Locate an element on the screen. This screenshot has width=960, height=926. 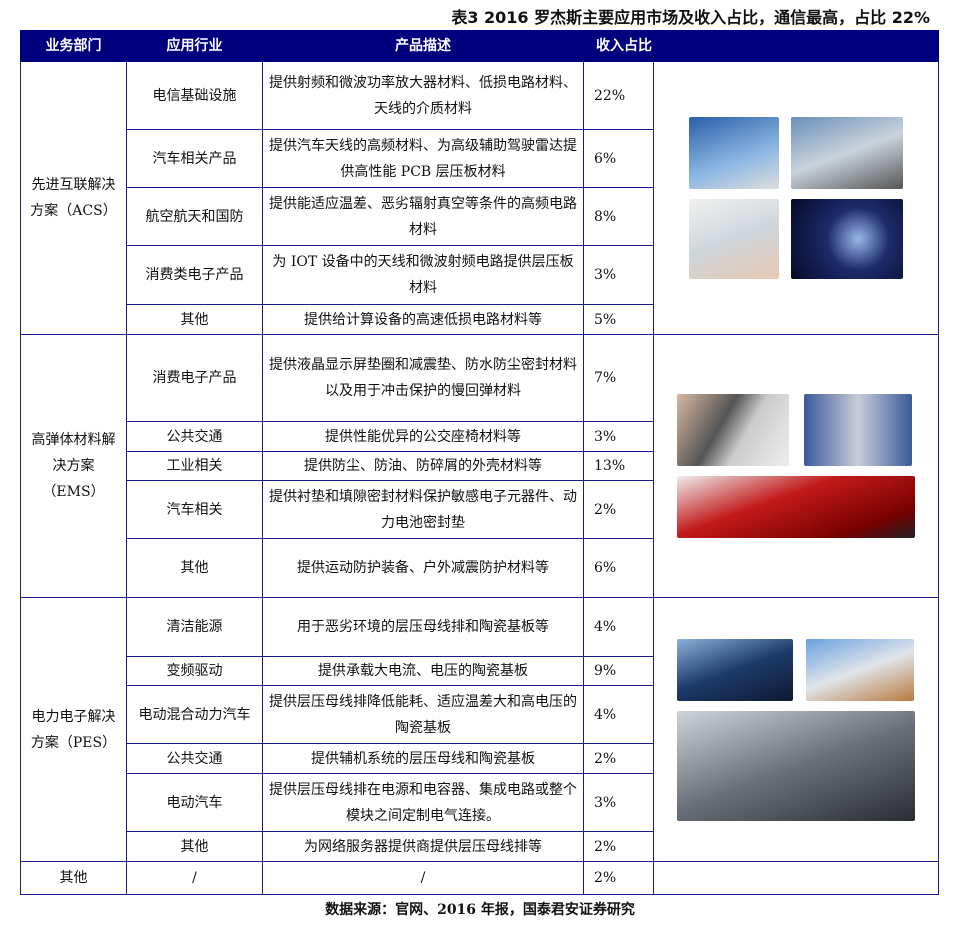
industry-cell: 航空航天和国防 is located at coordinates (194, 216).